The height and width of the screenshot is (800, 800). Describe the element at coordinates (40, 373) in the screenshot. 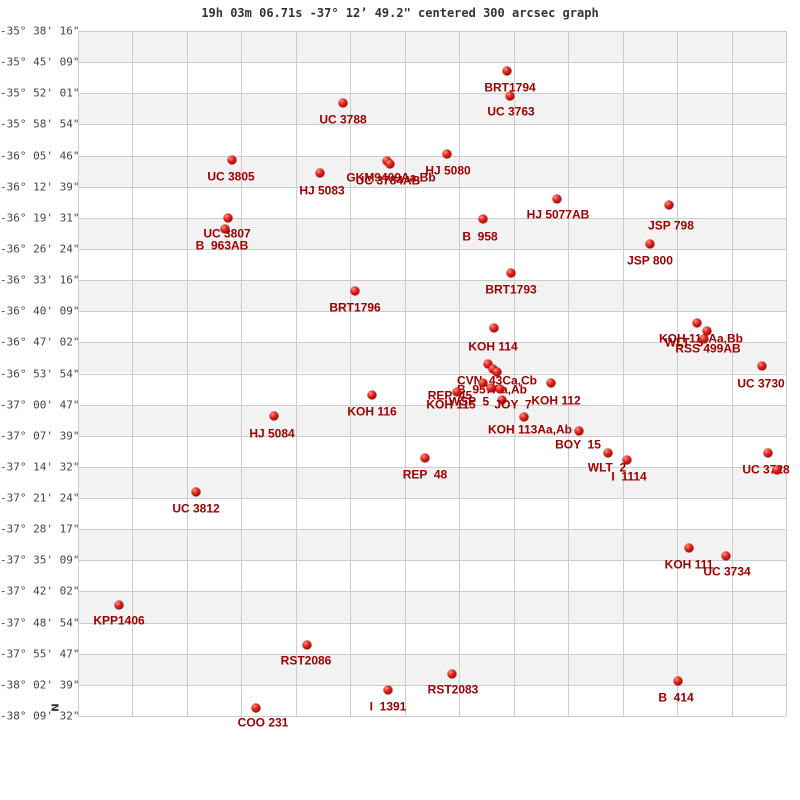

I see `y-tick-label: -36° 53' 54"` at that location.